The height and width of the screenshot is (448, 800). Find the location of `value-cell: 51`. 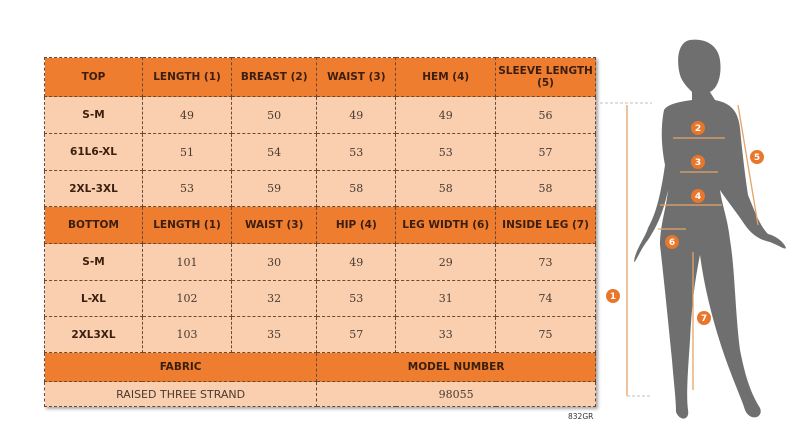

value-cell: 51 is located at coordinates (187, 152).